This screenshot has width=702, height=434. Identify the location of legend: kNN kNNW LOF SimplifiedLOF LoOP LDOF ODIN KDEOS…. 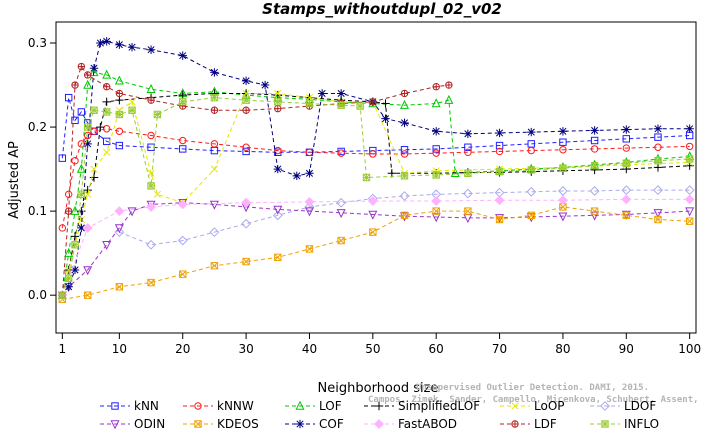
(379, 415).